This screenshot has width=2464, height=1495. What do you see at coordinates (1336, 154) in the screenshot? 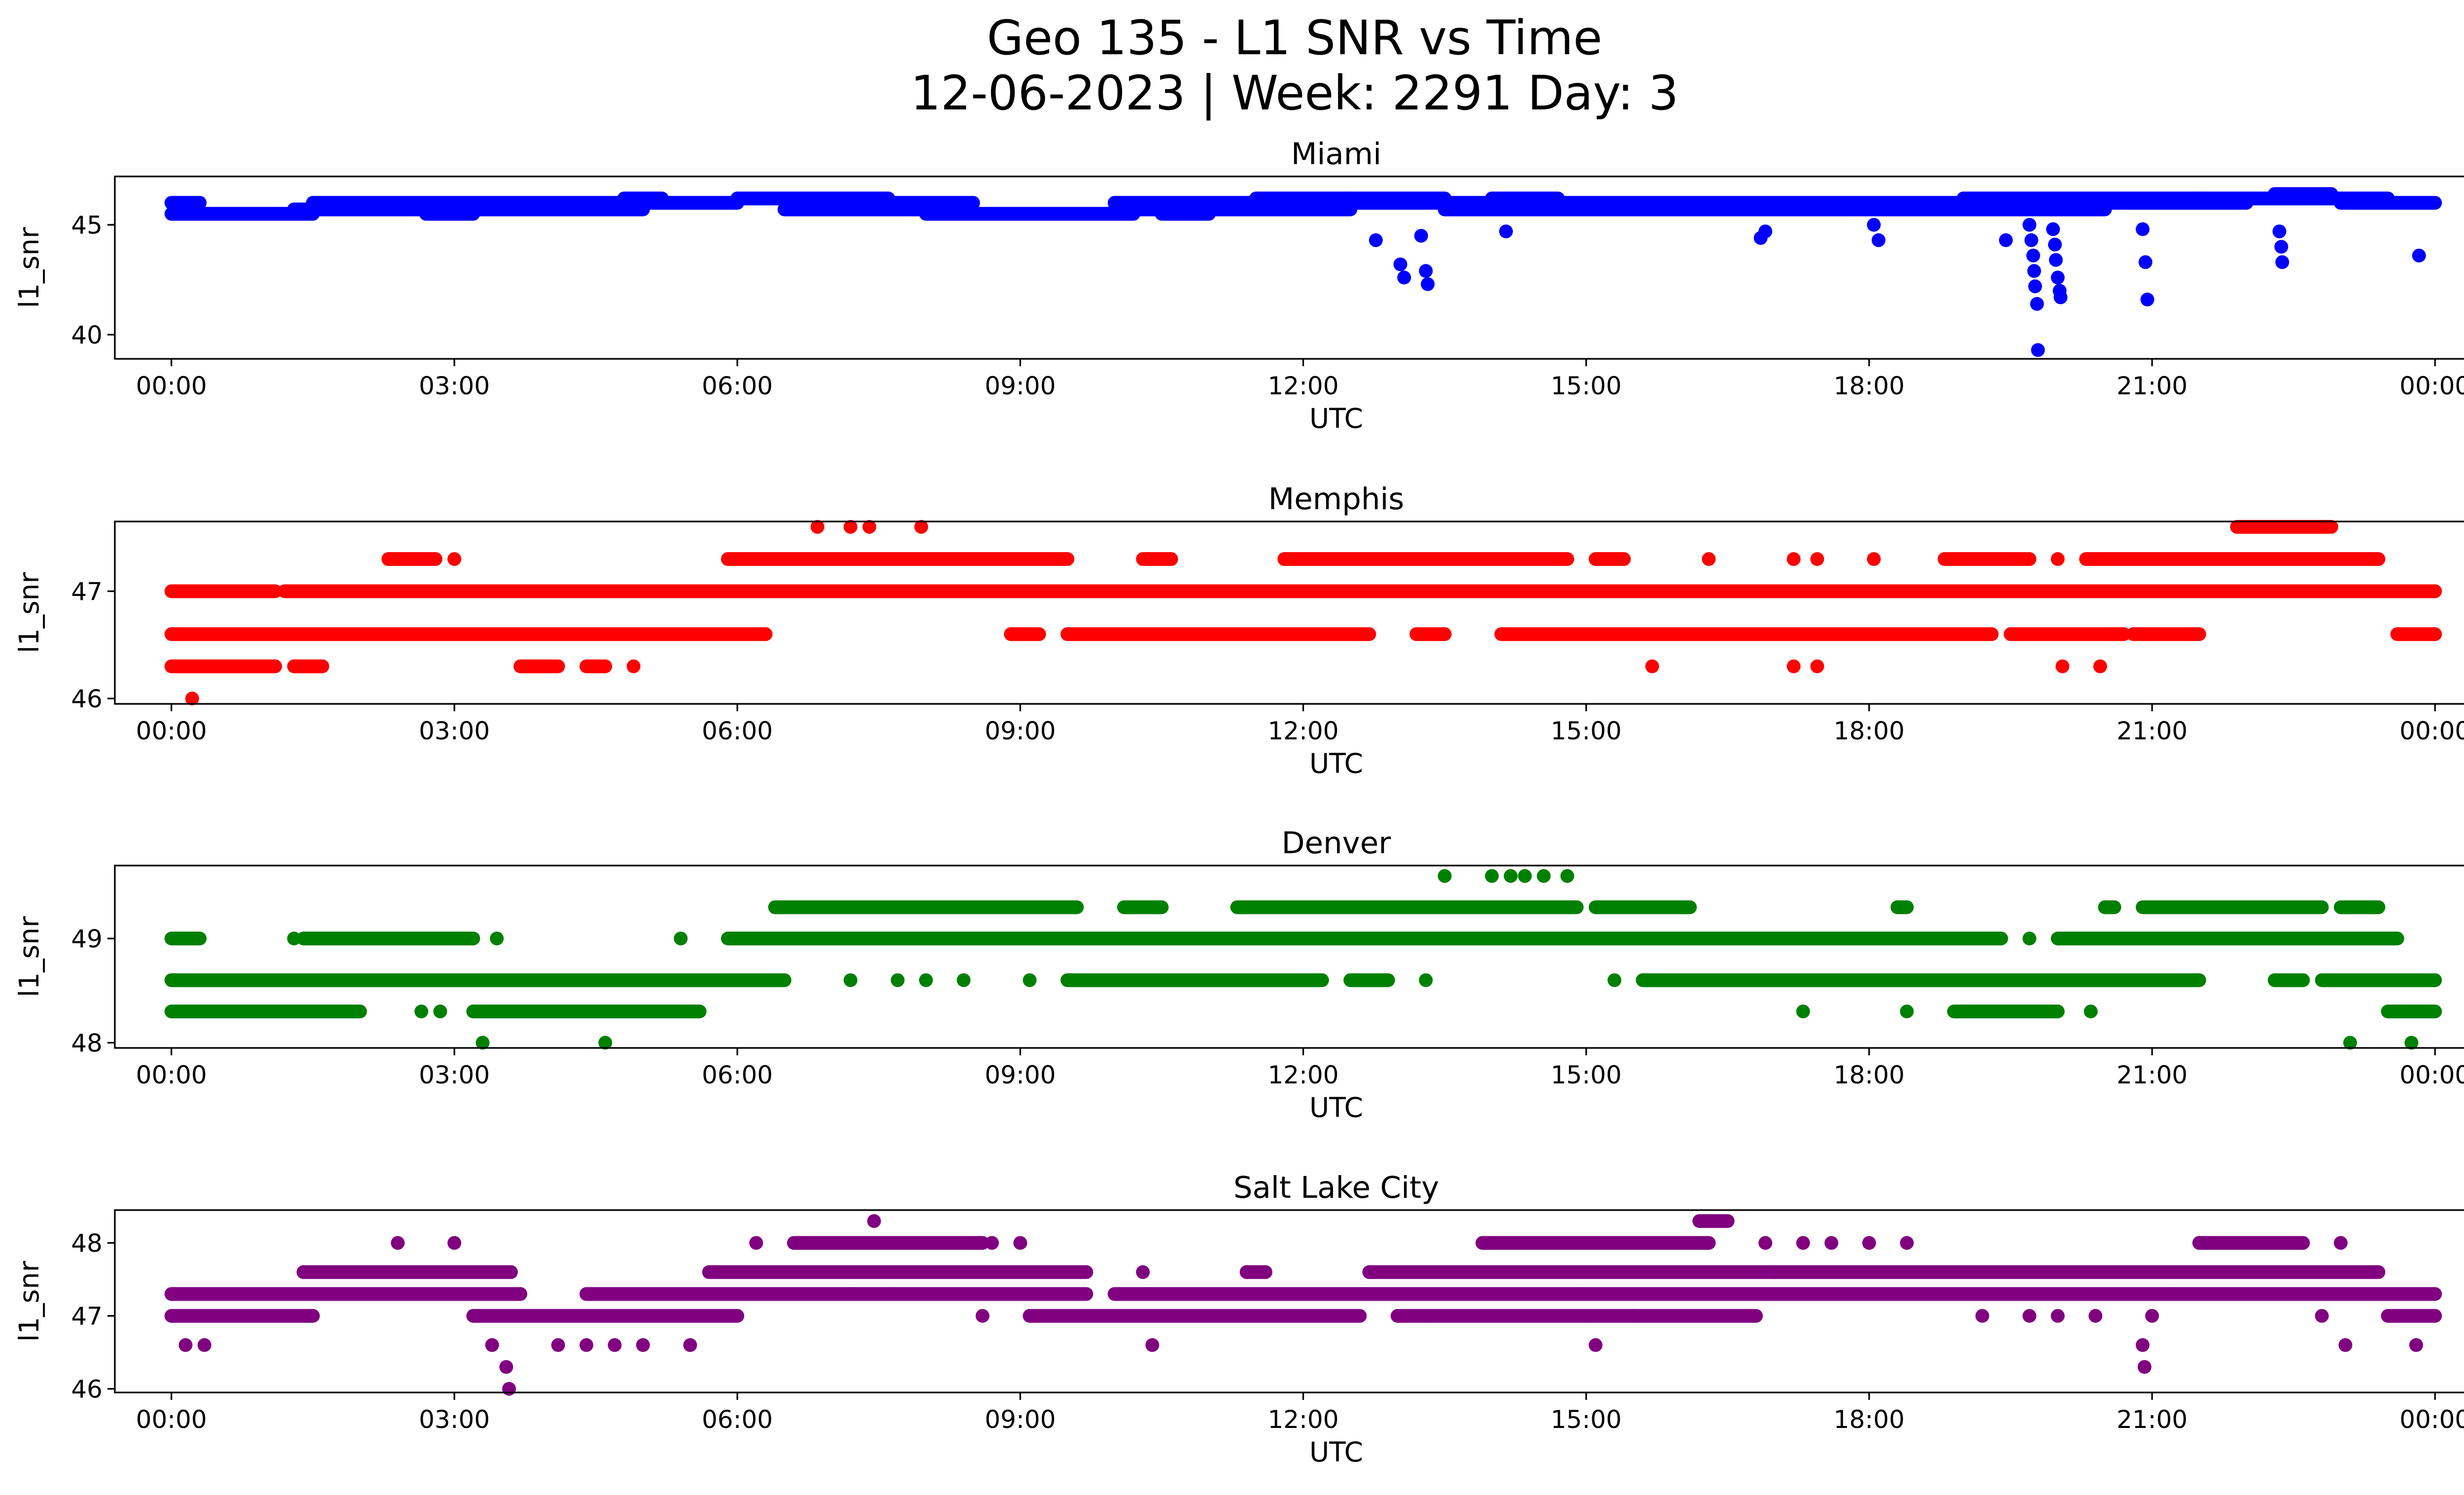
I see `subplot-title: Miami` at bounding box center [1336, 154].